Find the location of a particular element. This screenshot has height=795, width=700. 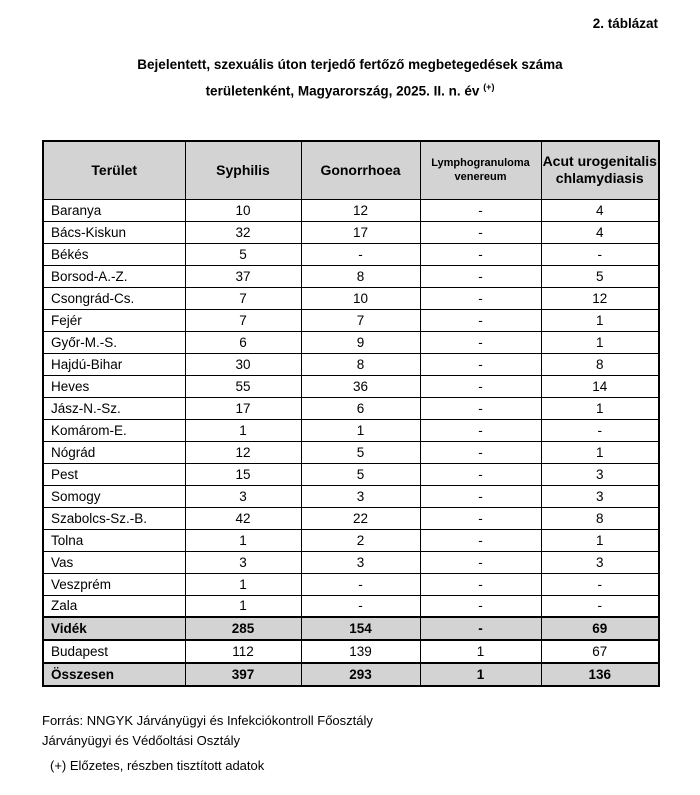

region-name-cell: Baranya is located at coordinates (114, 210).